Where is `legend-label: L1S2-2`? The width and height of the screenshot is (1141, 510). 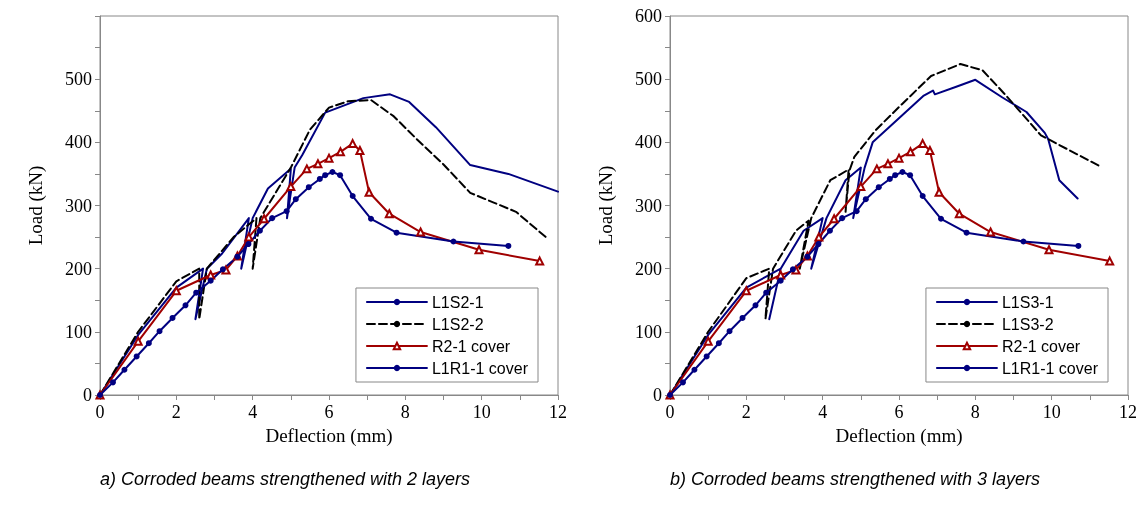
legend-label: L1S2-2 is located at coordinates (457, 324).